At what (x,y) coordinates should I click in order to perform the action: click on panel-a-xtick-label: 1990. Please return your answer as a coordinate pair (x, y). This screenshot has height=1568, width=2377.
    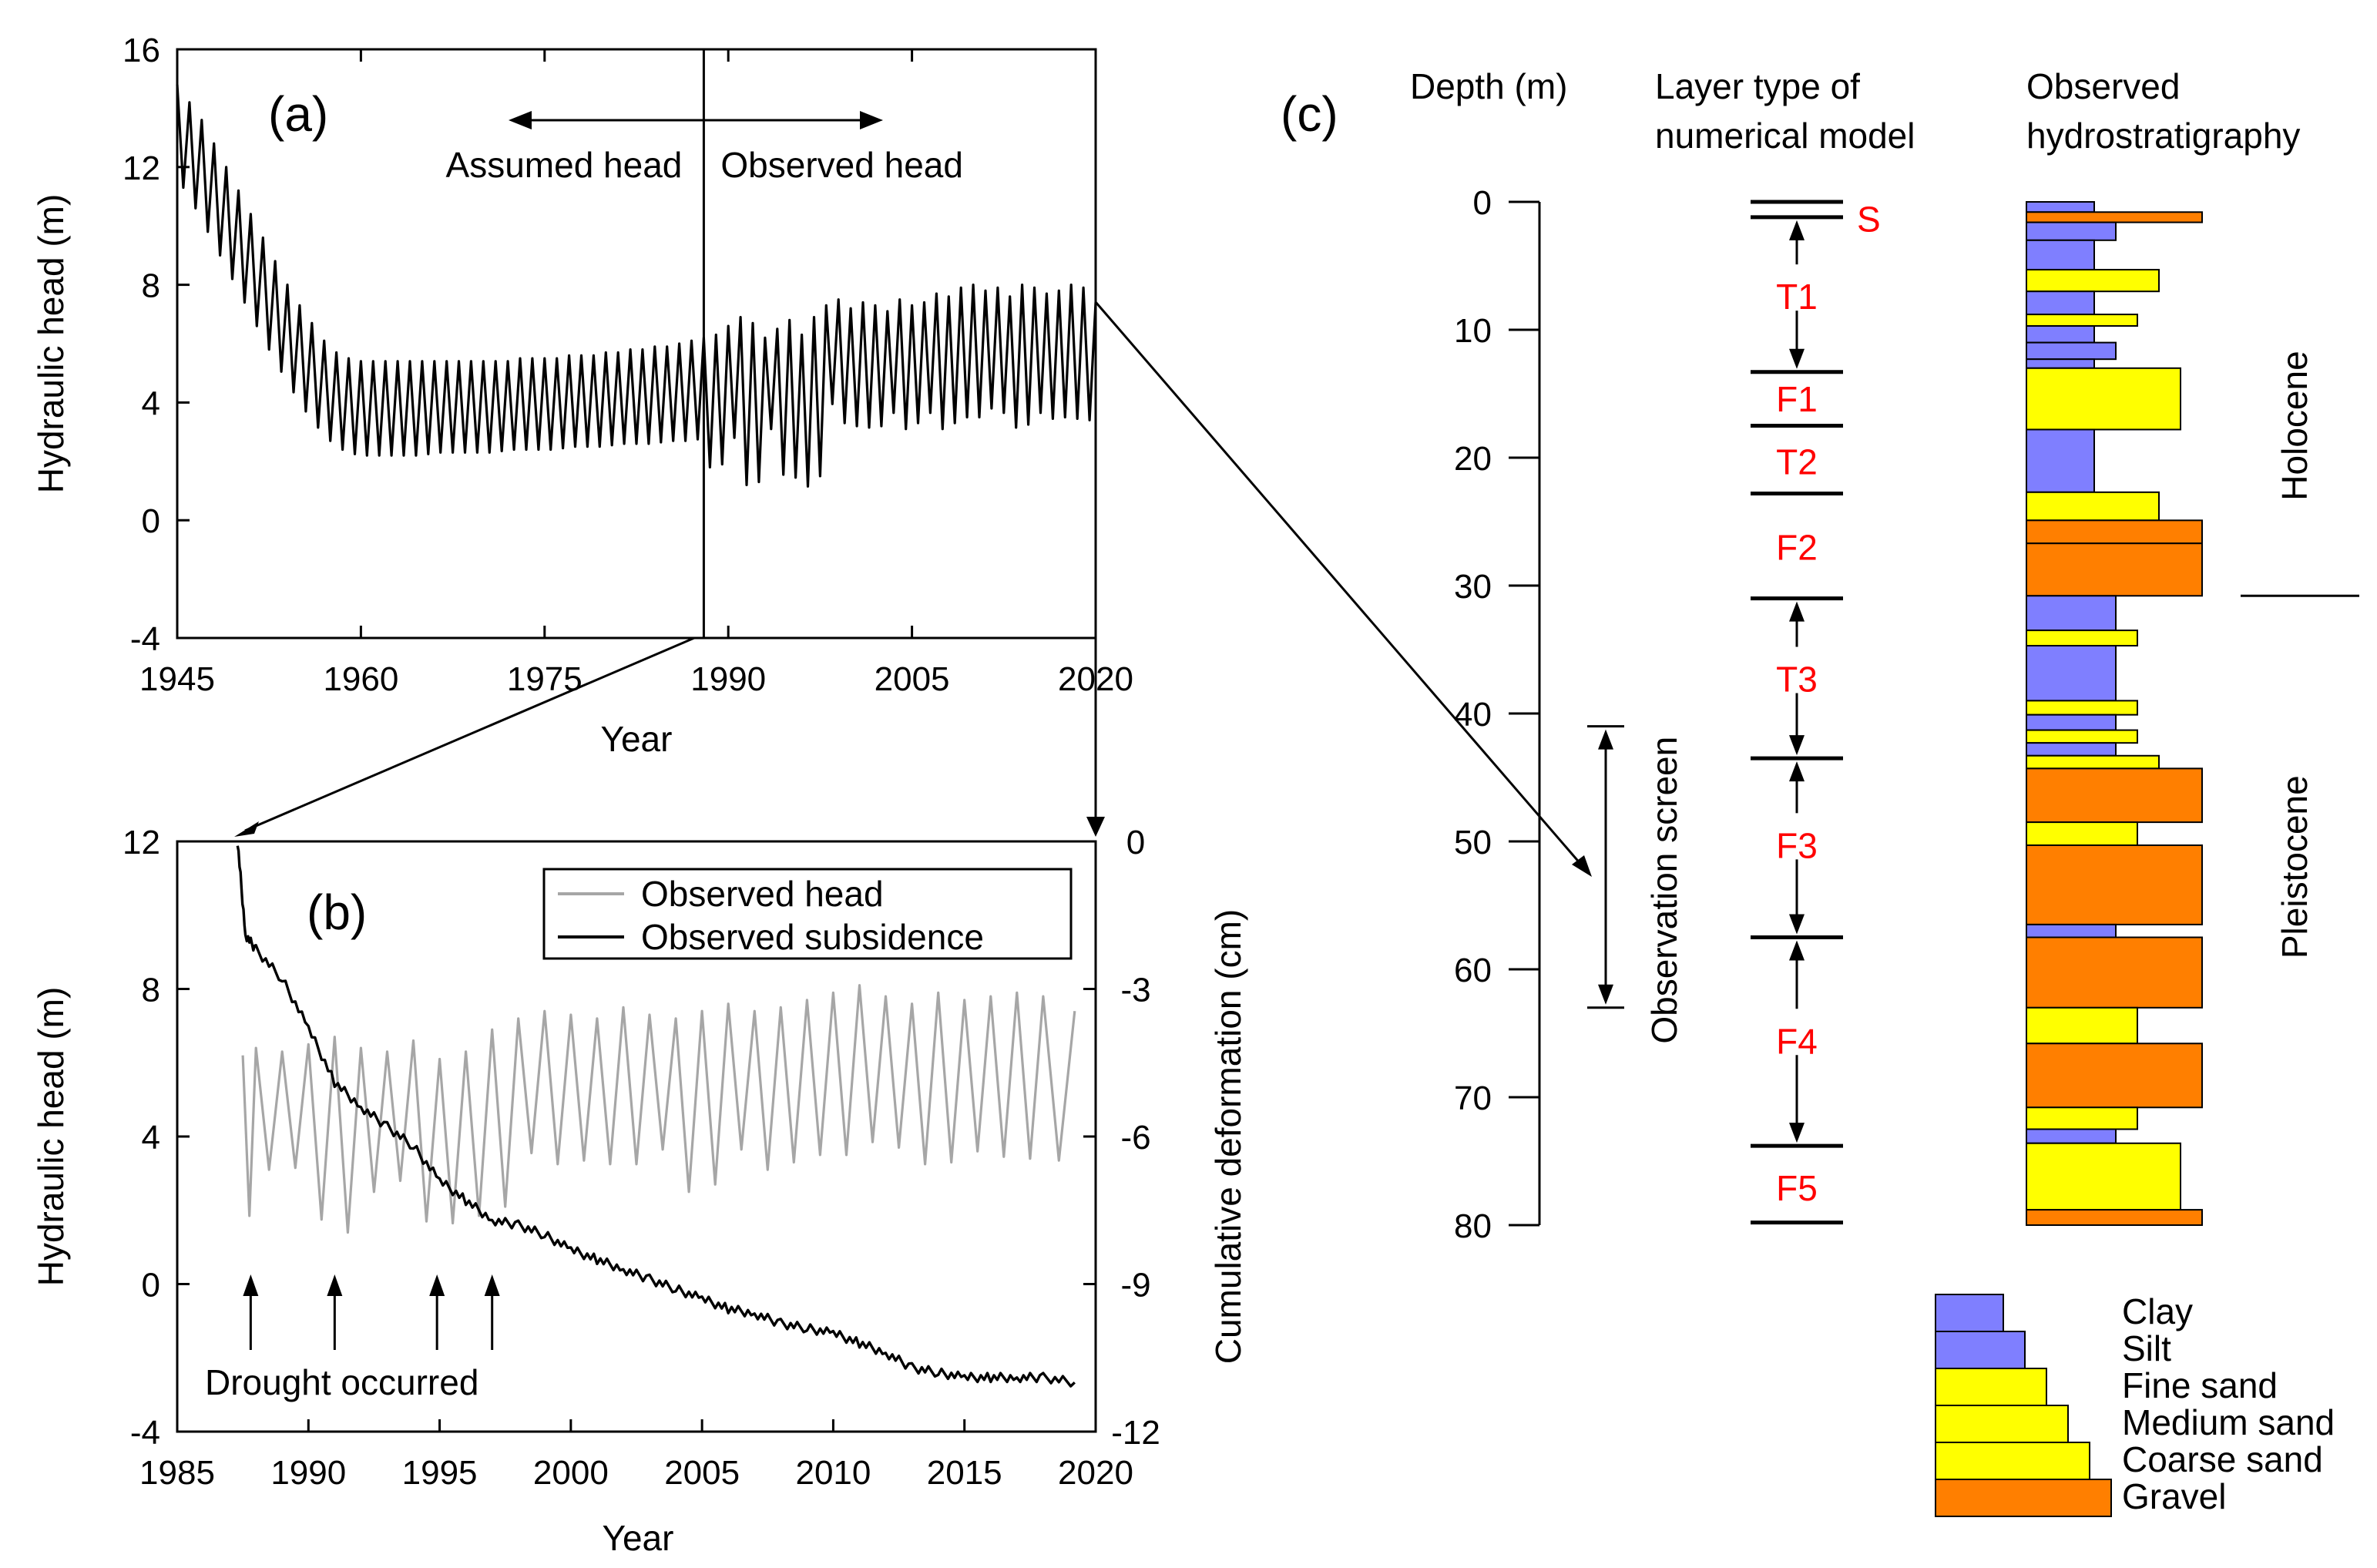
    Looking at the image, I should click on (728, 679).